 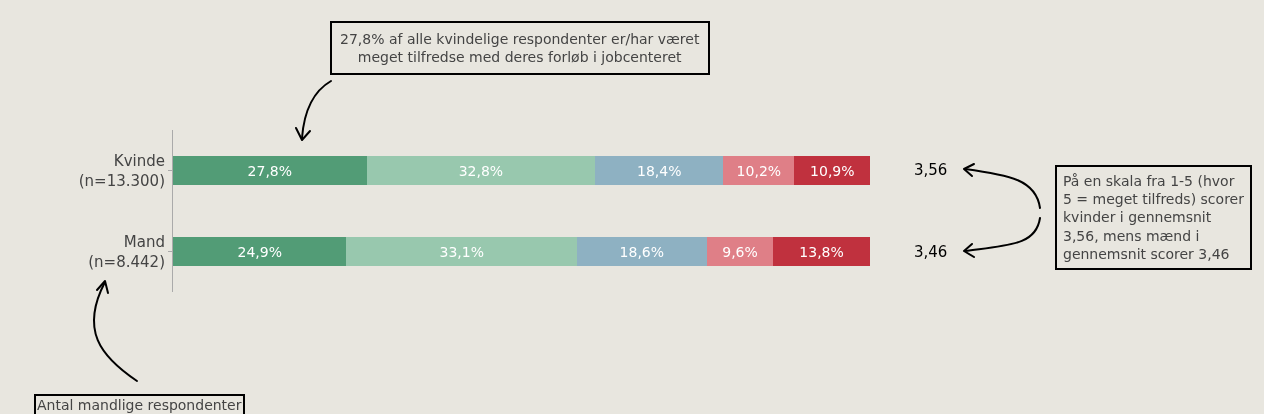 What do you see at coordinates (121, 171) in the screenshot?
I see `y-tick-label: Kvinde (n=13.300)` at bounding box center [121, 171].